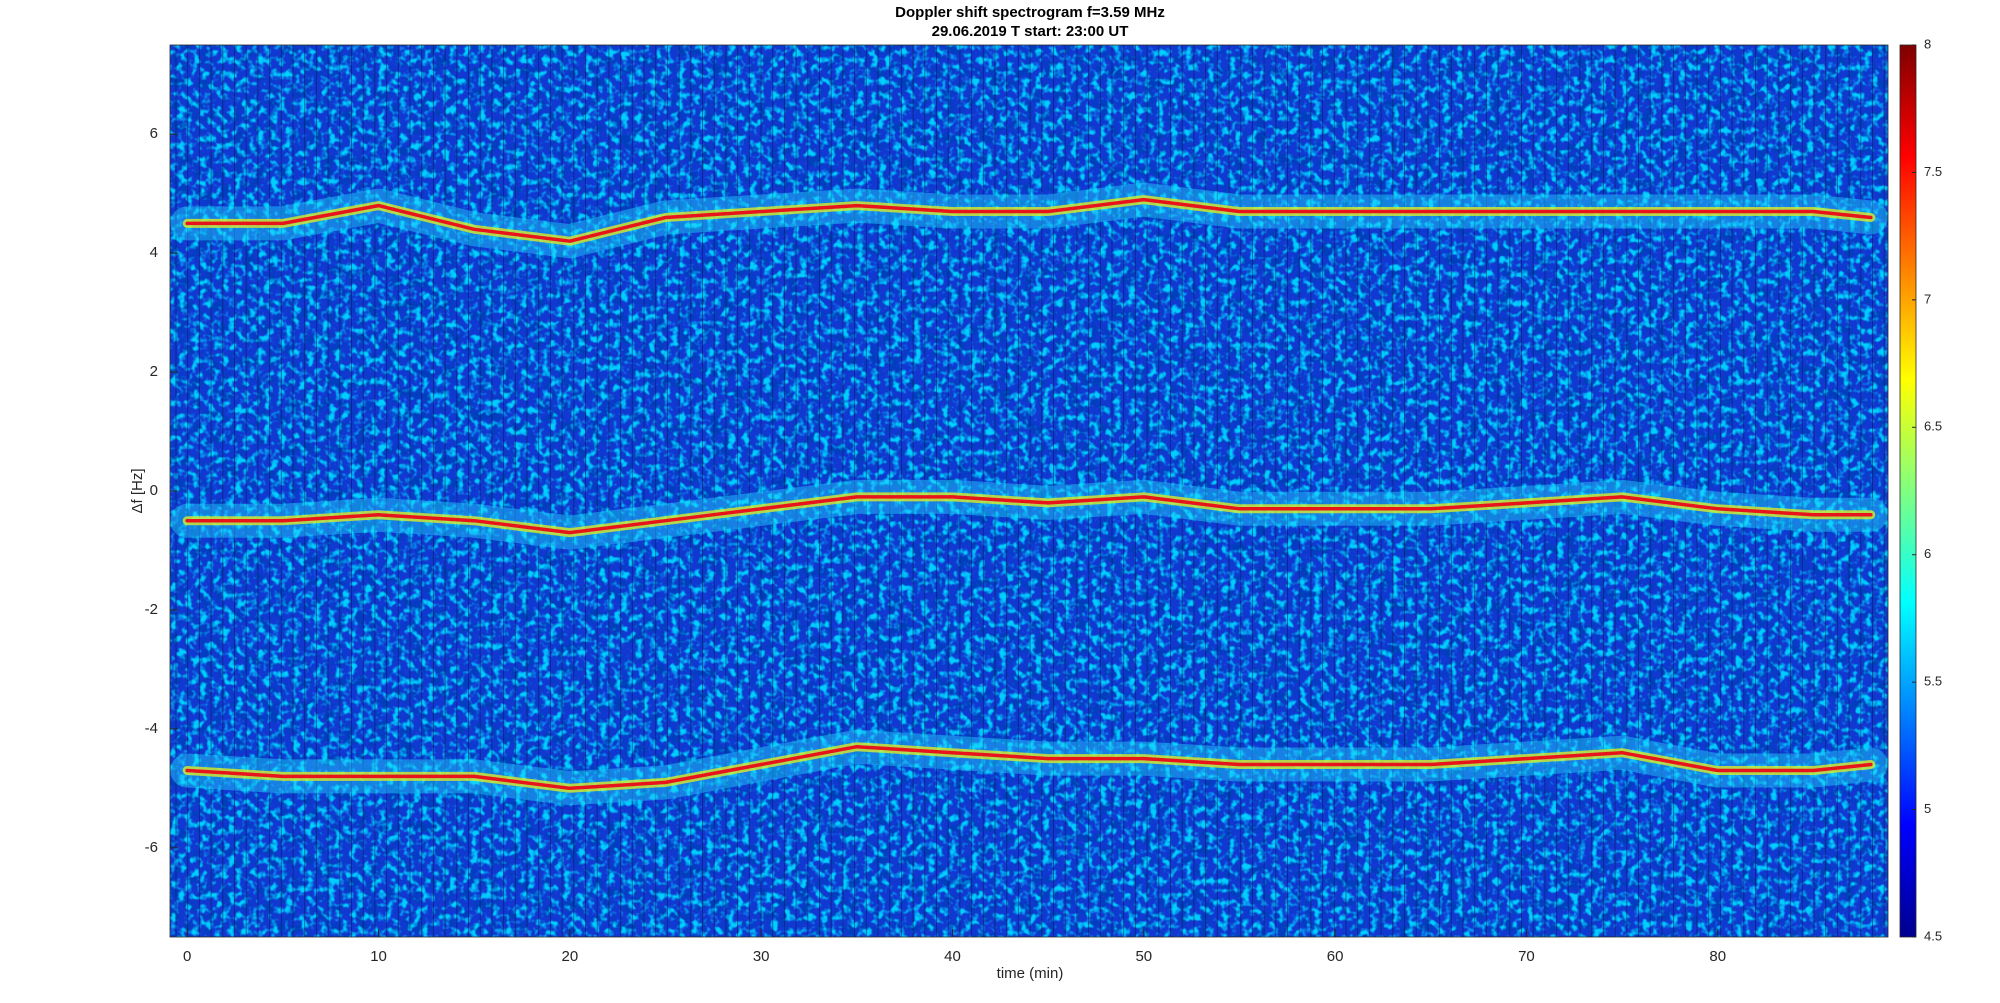 The height and width of the screenshot is (1003, 2000). I want to click on colorbar-tick-label: 4.5, so click(1933, 935).